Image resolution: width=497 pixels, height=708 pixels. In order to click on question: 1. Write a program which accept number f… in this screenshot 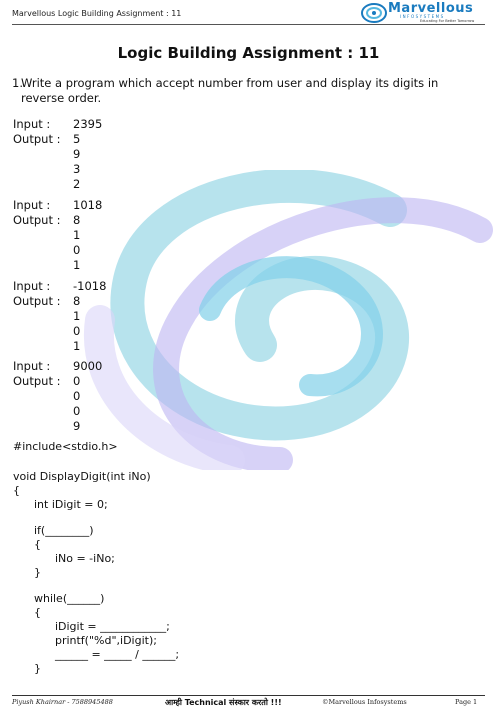, I will do `click(247, 91)`.